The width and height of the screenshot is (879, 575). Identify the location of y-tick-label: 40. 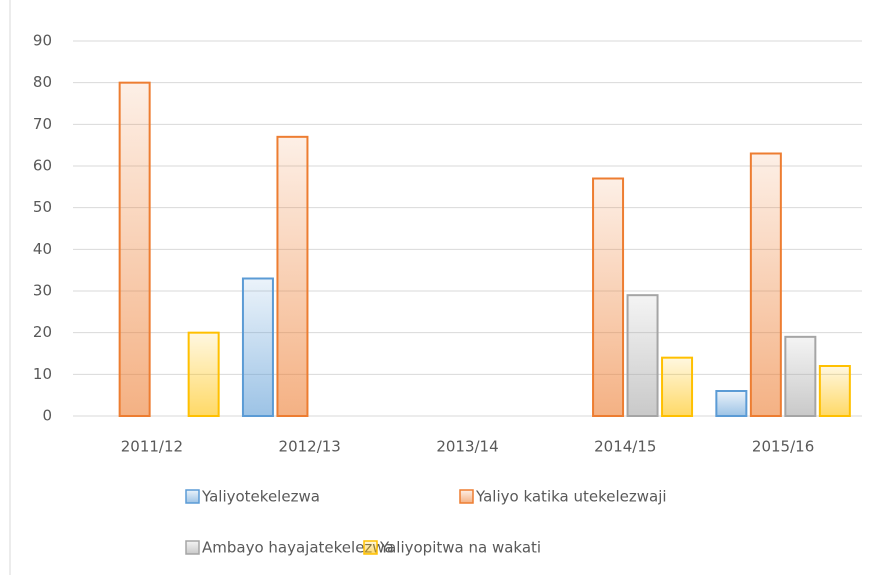
(42, 249).